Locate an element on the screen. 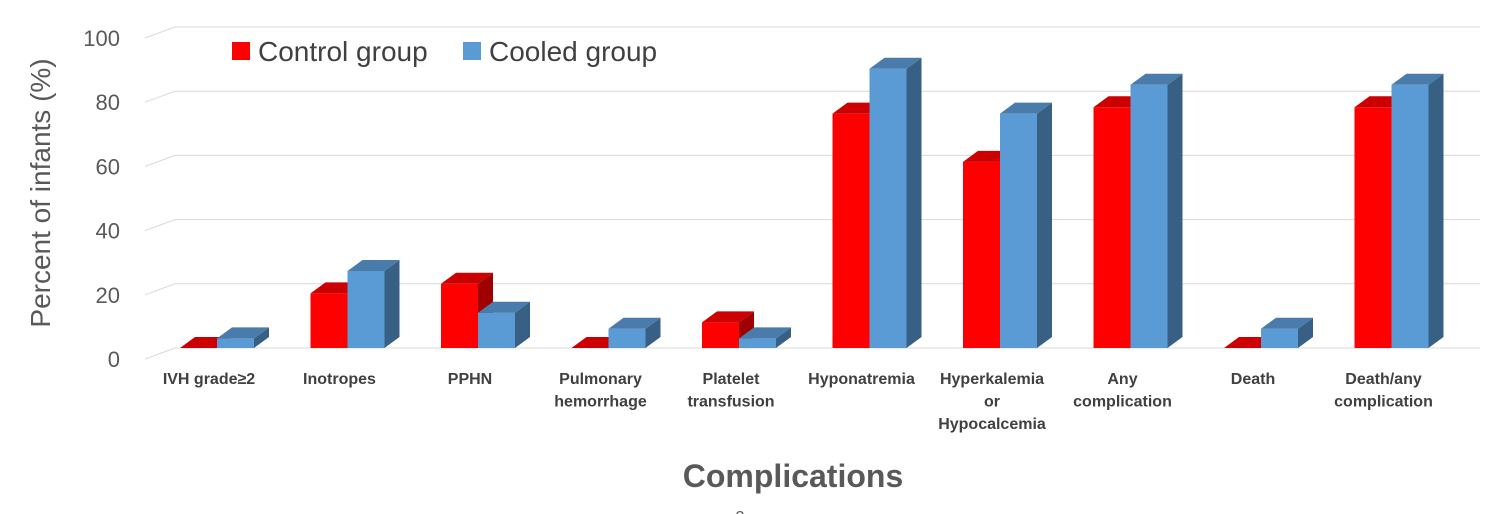 This screenshot has width=1502, height=514. x-category-label: Hyperkalemia or Hypocalcemia is located at coordinates (992, 402).